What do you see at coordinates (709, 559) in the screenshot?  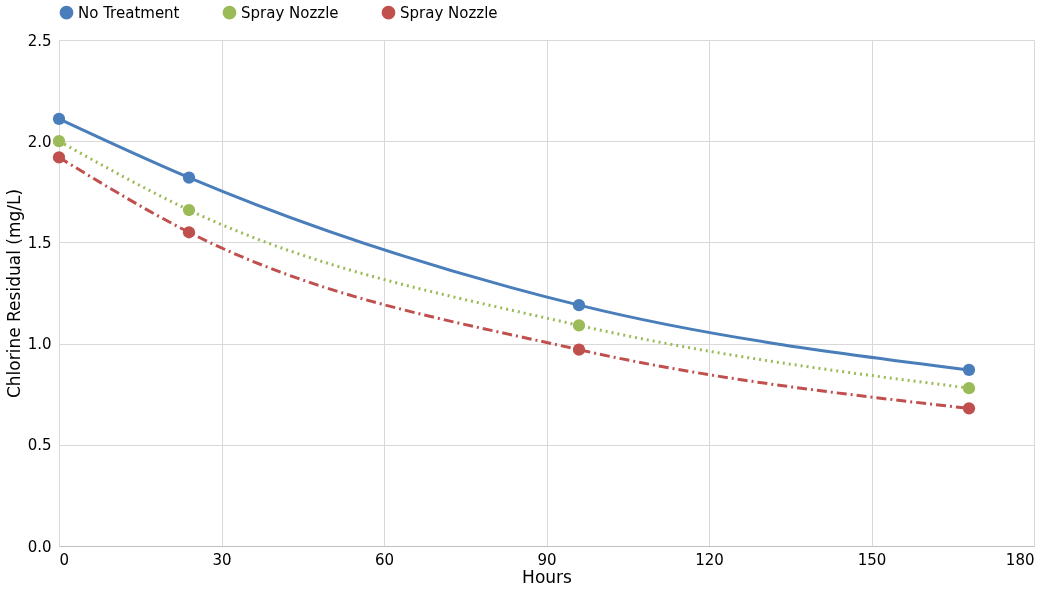 I see `x-tick-label: 120` at bounding box center [709, 559].